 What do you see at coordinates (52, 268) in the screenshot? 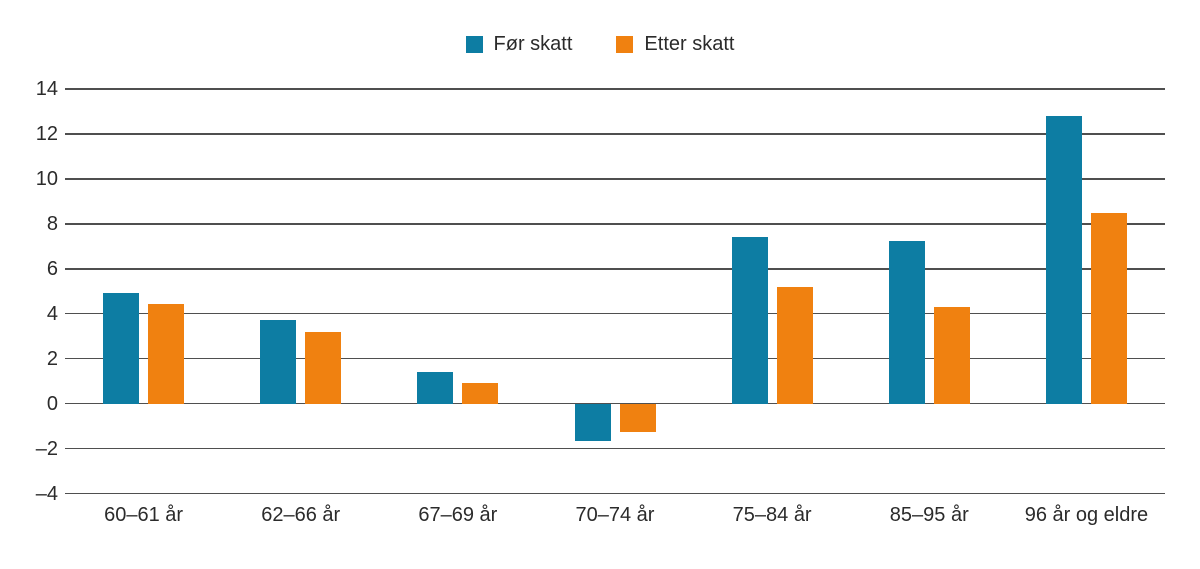
I see `y-tick-label: 6` at bounding box center [52, 268].